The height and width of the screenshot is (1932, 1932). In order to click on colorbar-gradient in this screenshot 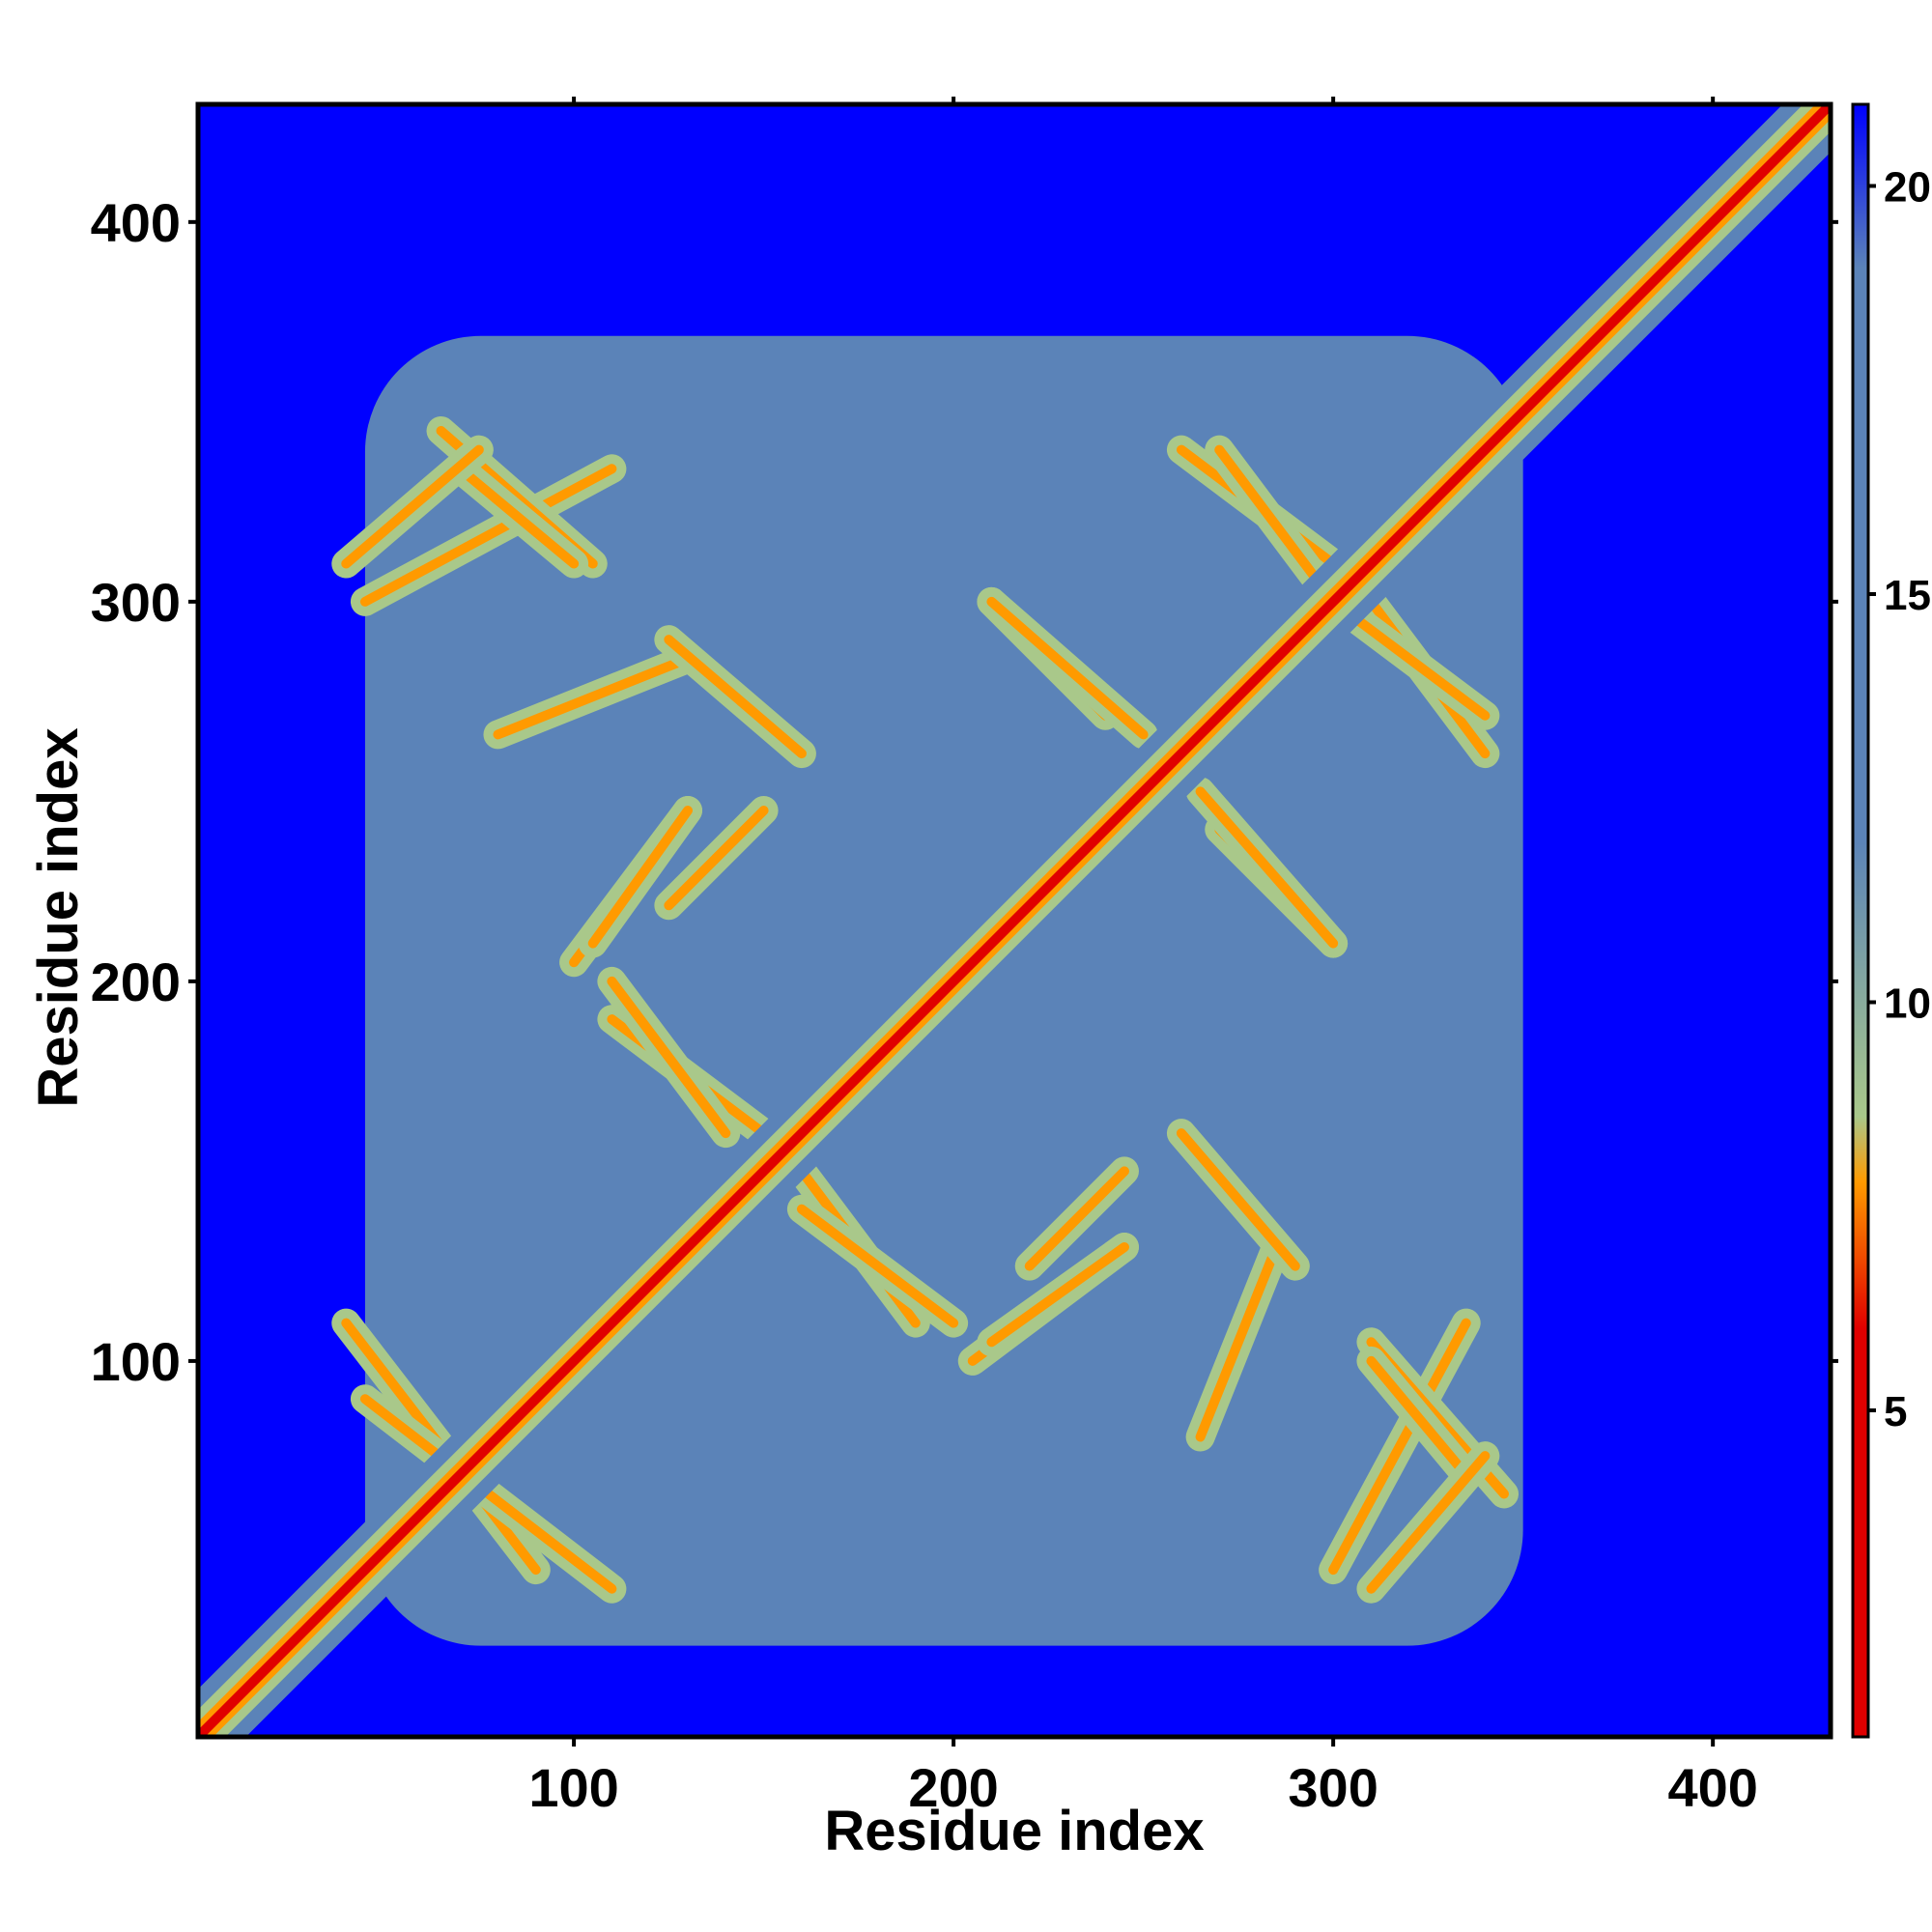, I will do `click(1860, 920)`.